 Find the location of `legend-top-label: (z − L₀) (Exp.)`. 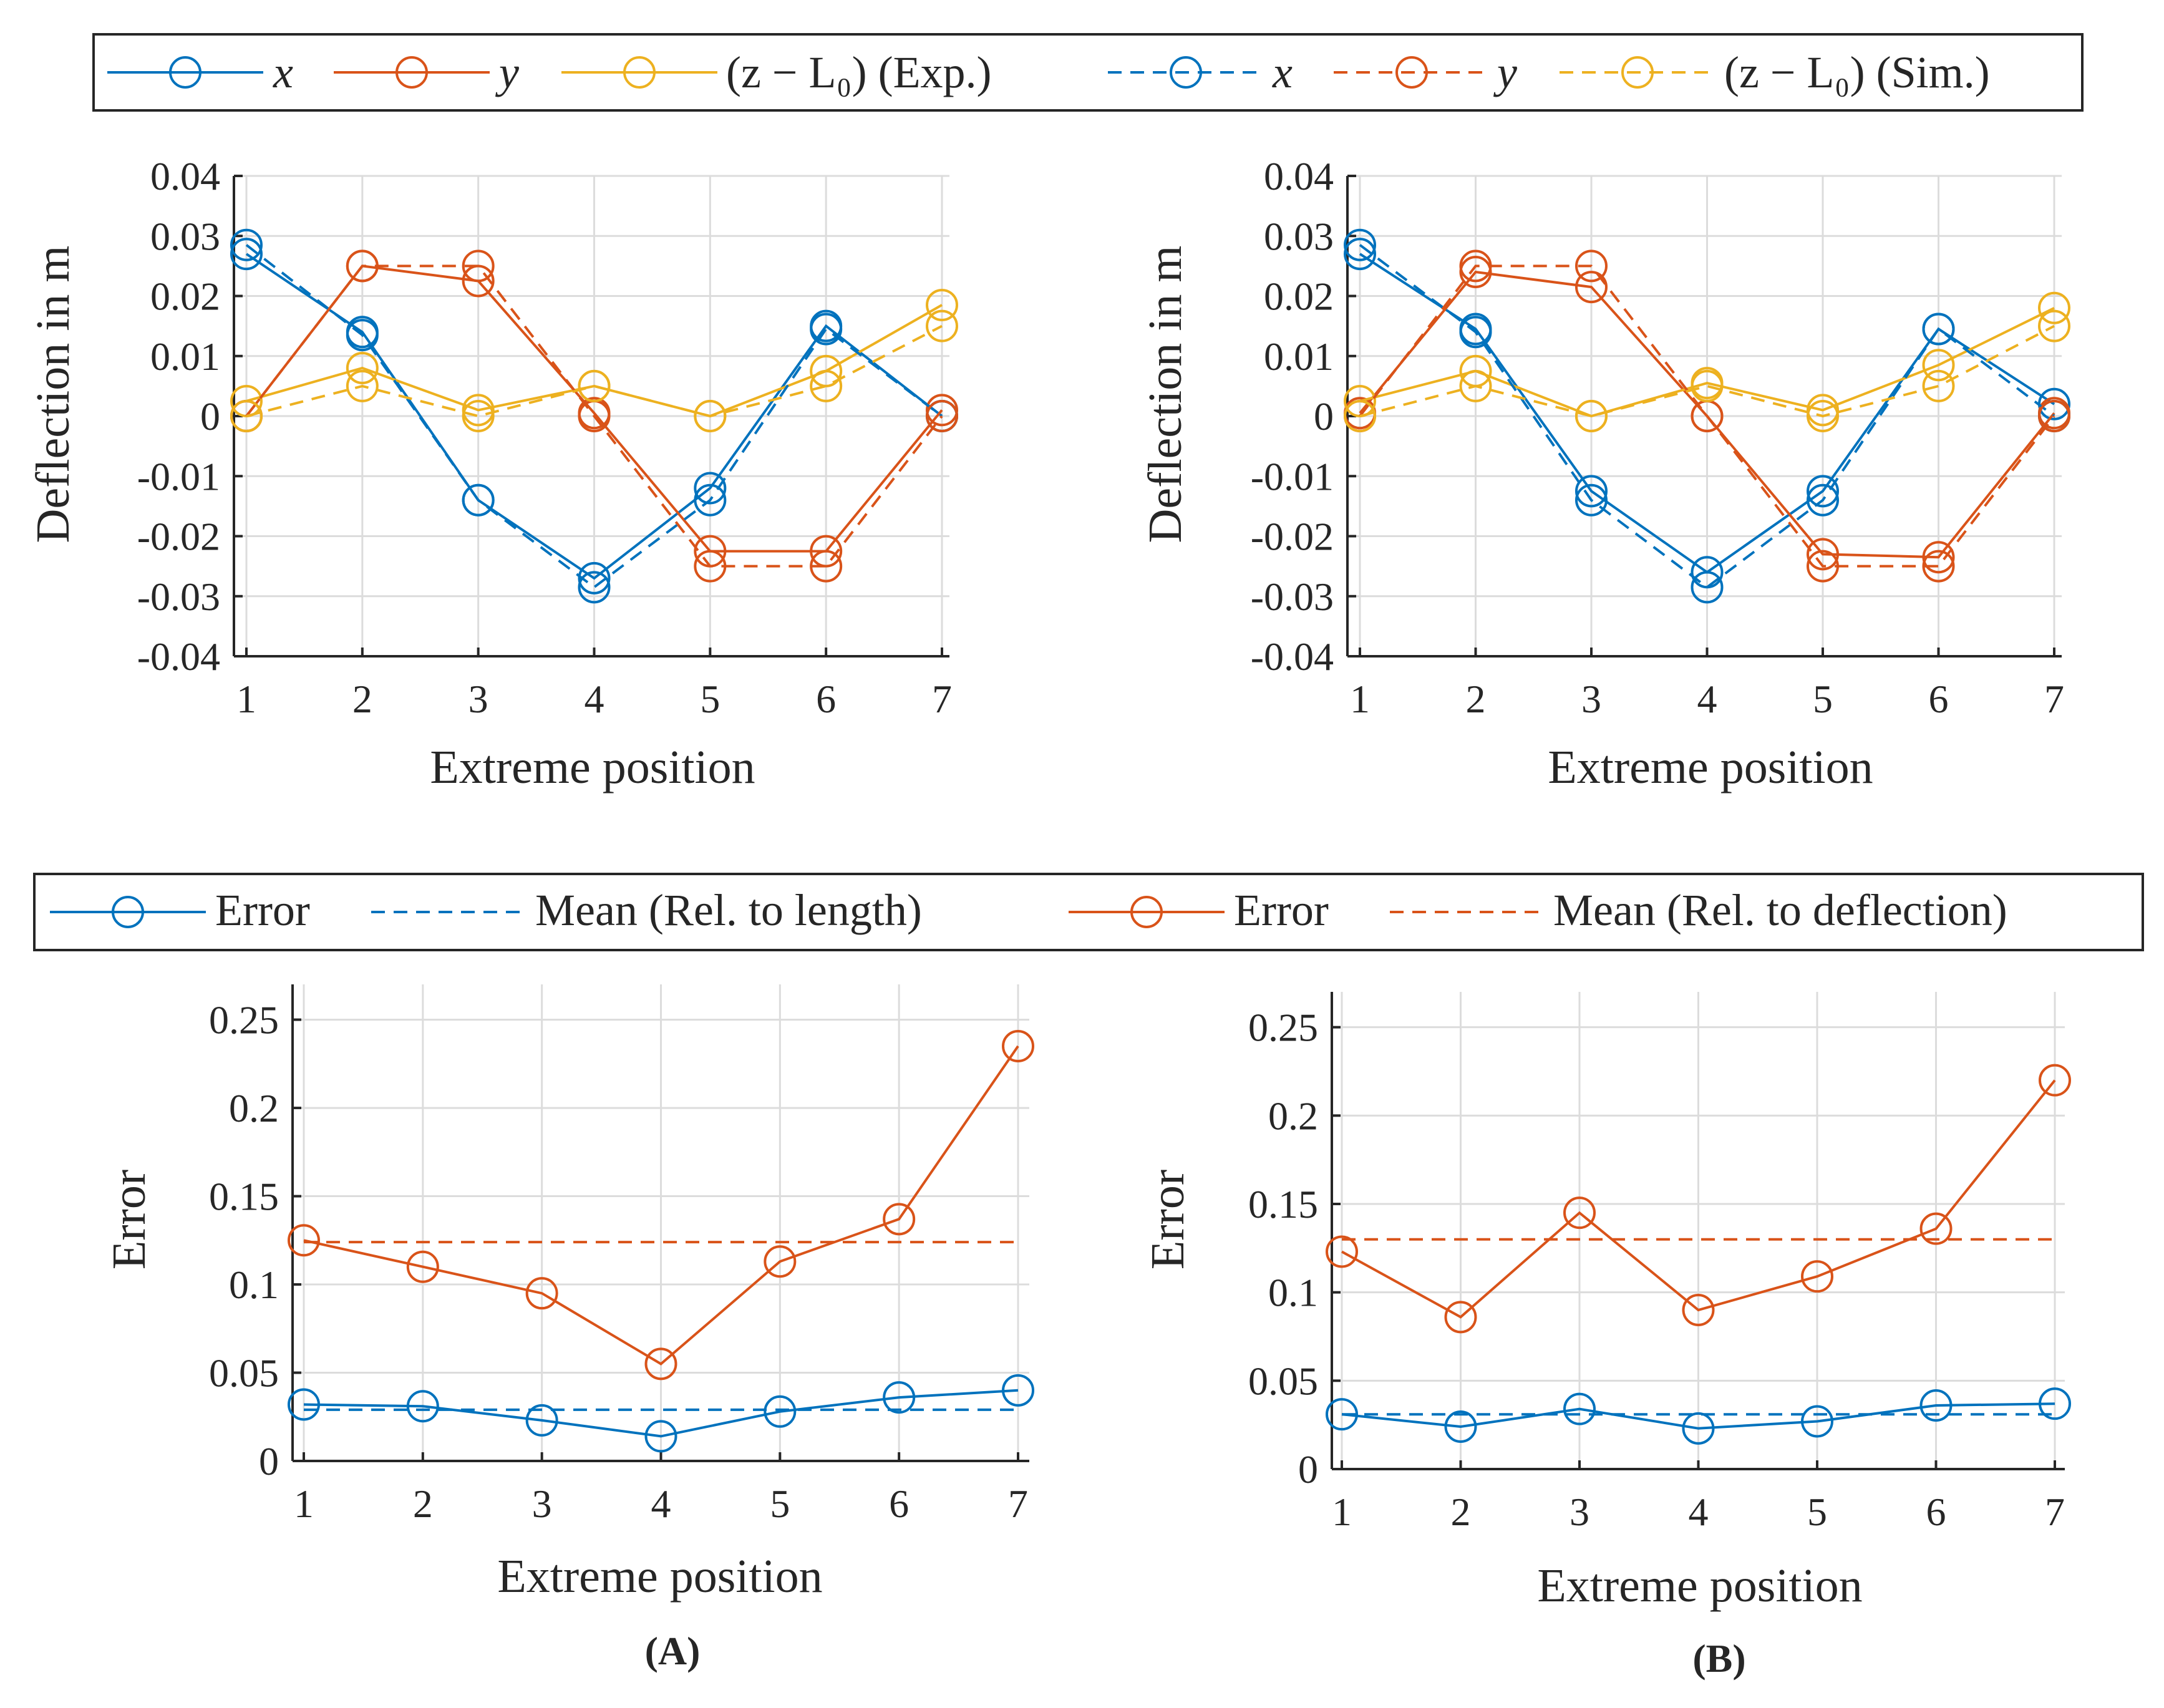

legend-top-label: (z − L₀) (Exp.) is located at coordinates (859, 72).